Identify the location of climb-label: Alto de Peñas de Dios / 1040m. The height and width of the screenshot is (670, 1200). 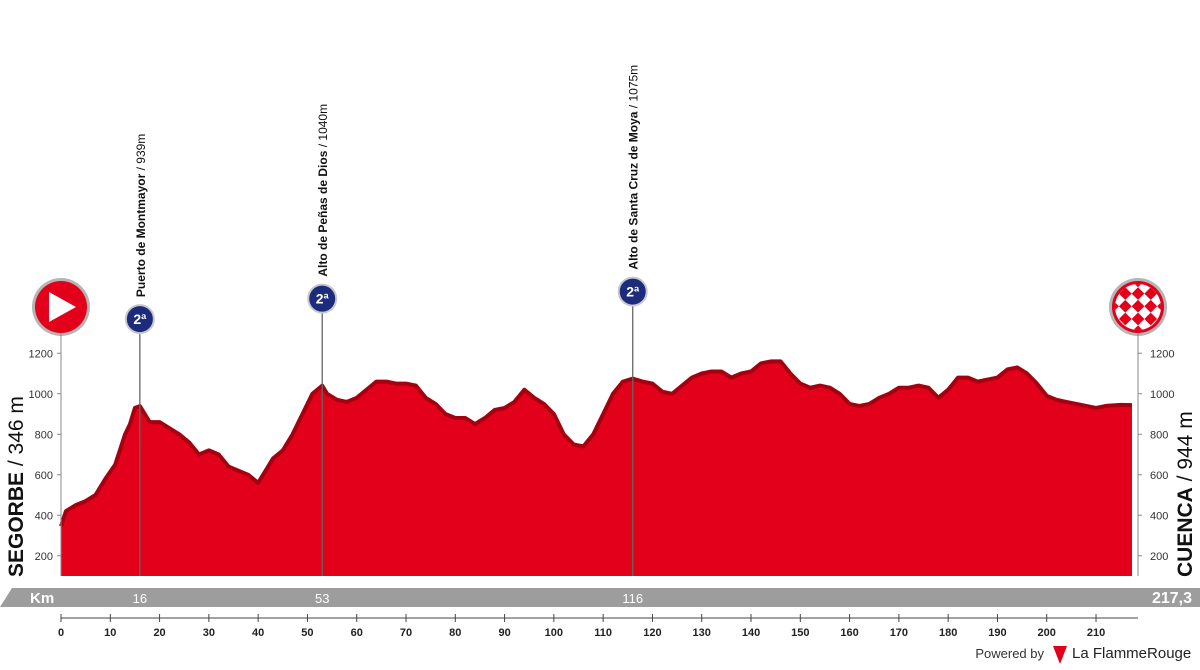
(323, 190).